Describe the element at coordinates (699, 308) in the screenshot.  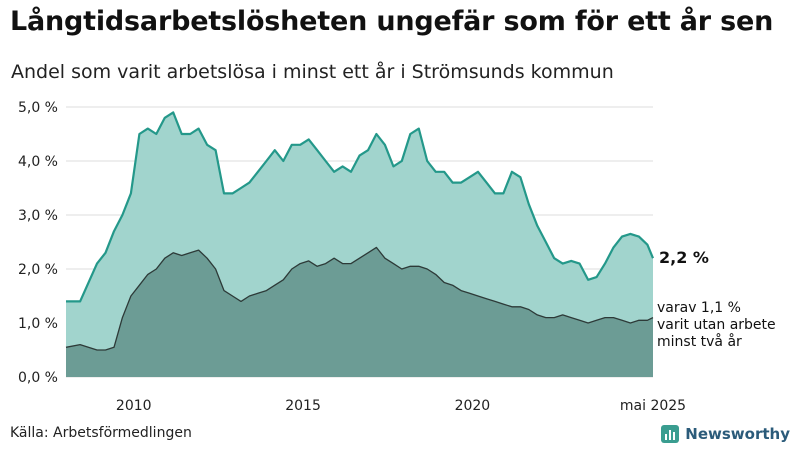
I see `annotation-line-1: varav 1,1 %` at that location.